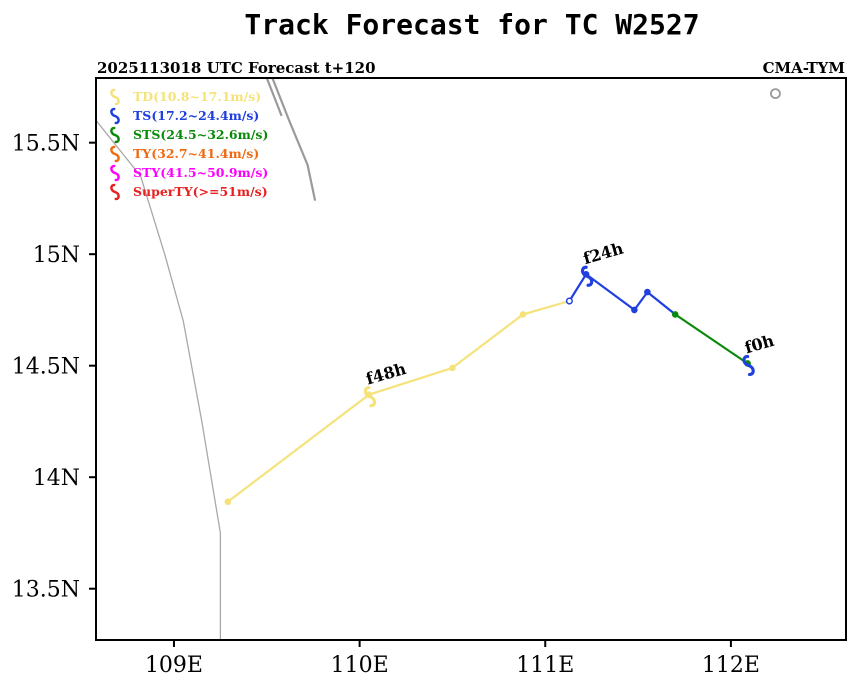 This screenshot has height=688, width=860. What do you see at coordinates (711, 339) in the screenshot?
I see `track-segment-sts` at bounding box center [711, 339].